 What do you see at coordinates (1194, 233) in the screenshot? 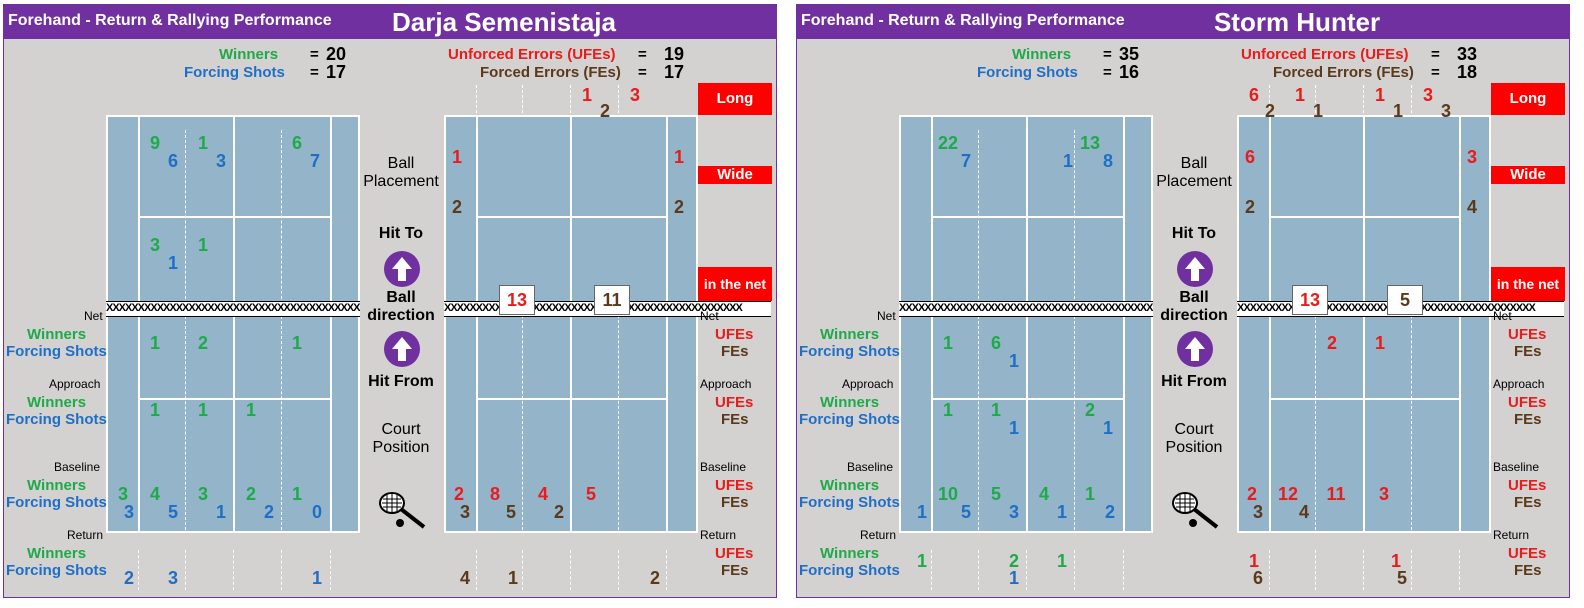
I see `hit-to-label: Hit To` at bounding box center [1194, 233].